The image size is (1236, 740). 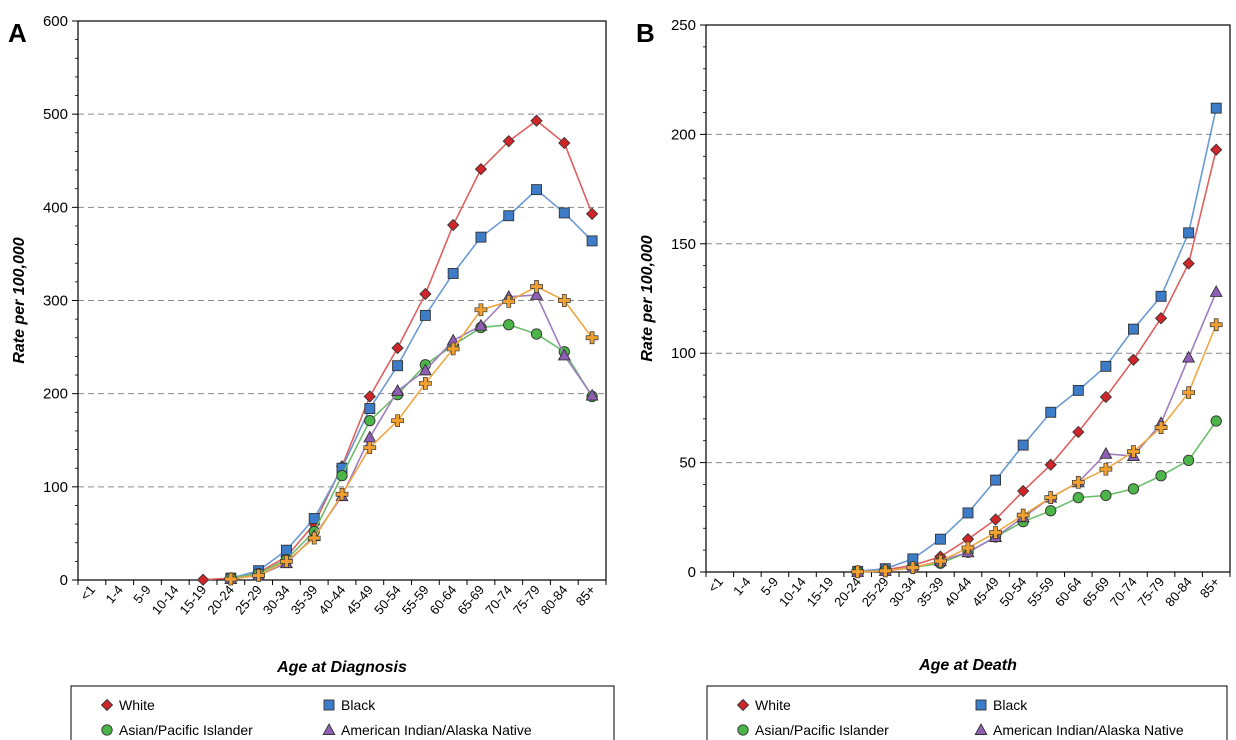 What do you see at coordinates (142, 594) in the screenshot?
I see `a-x-tick-label: 5-9` at bounding box center [142, 594].